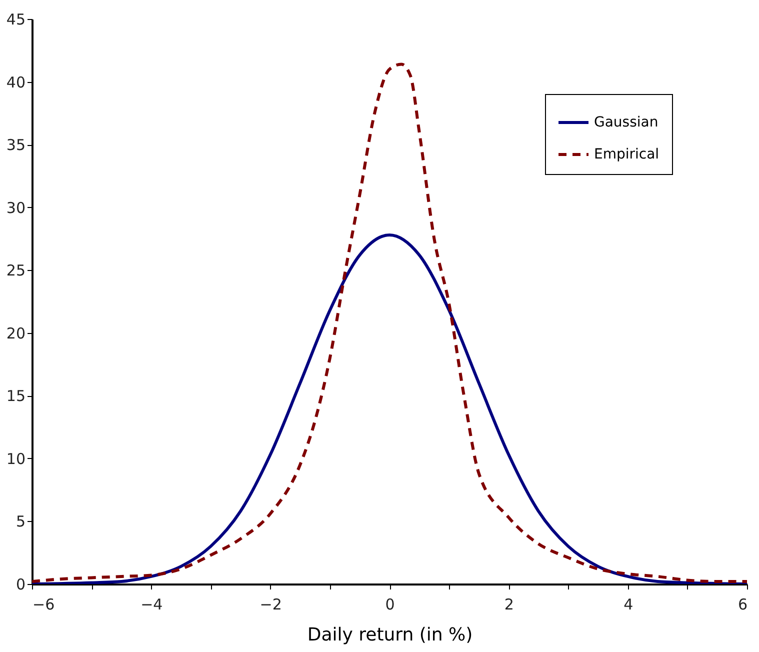 This screenshot has height=652, width=759. I want to click on y-tick-label: 15, so click(16, 396).